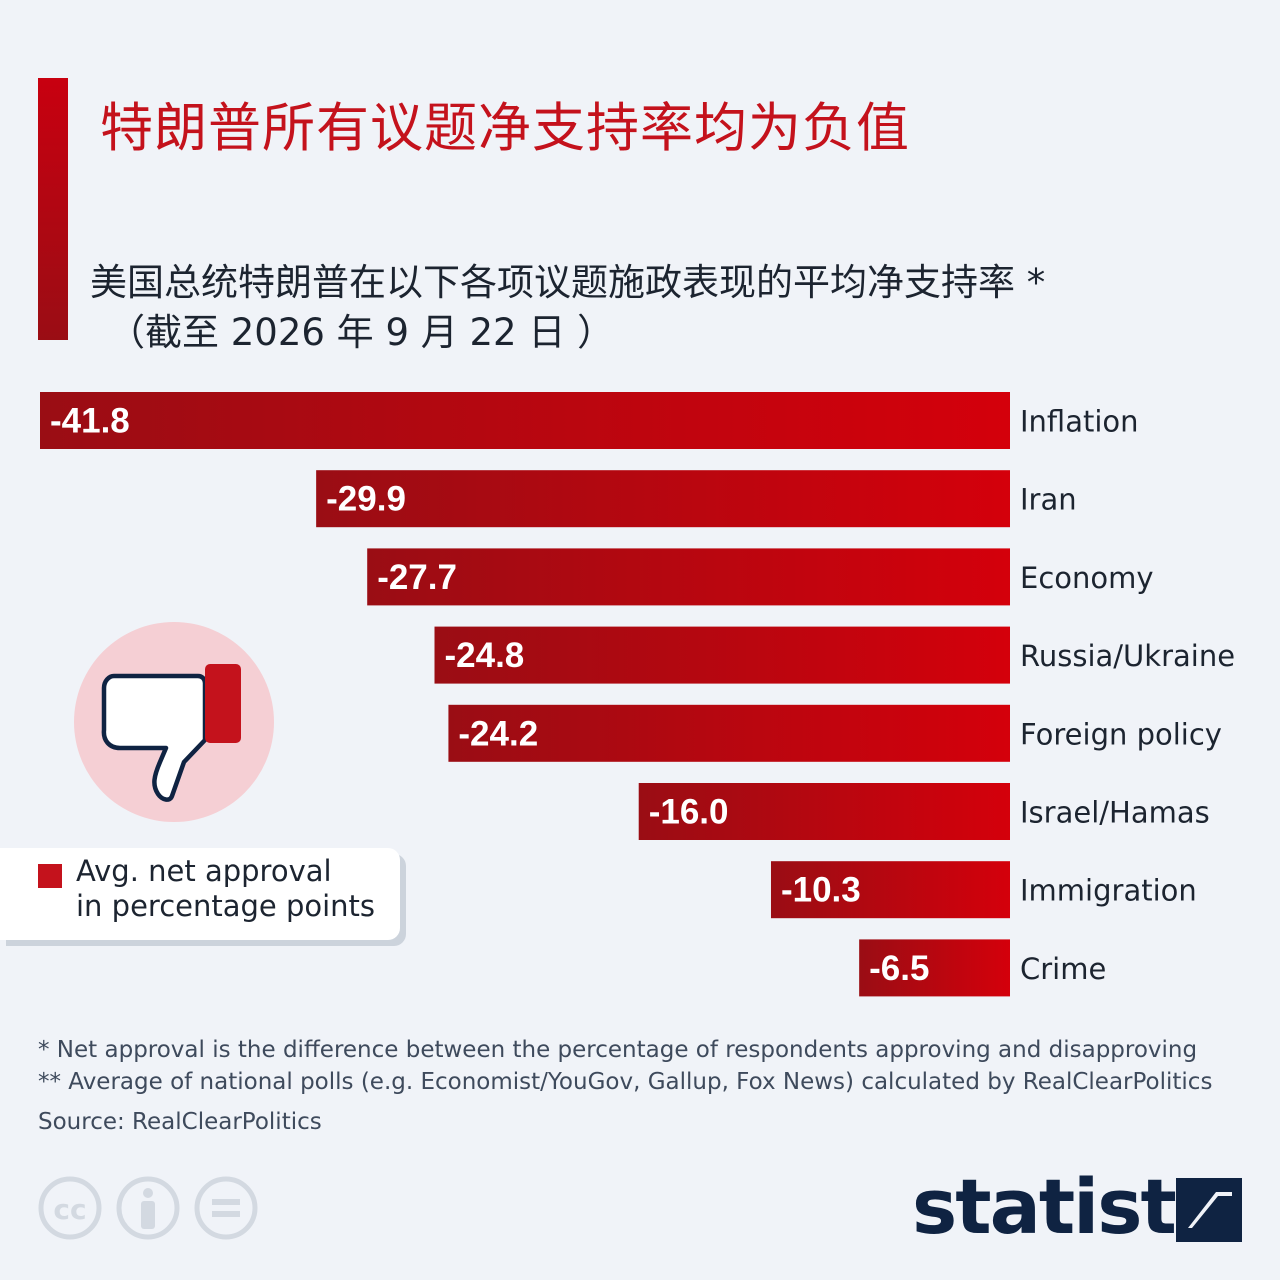 Image resolution: width=1280 pixels, height=1280 pixels. Describe the element at coordinates (568, 282) in the screenshot. I see `subtitle-line-1: 美国总统特朗普在以下各项议题施政表现的平均净支持率 *` at that location.